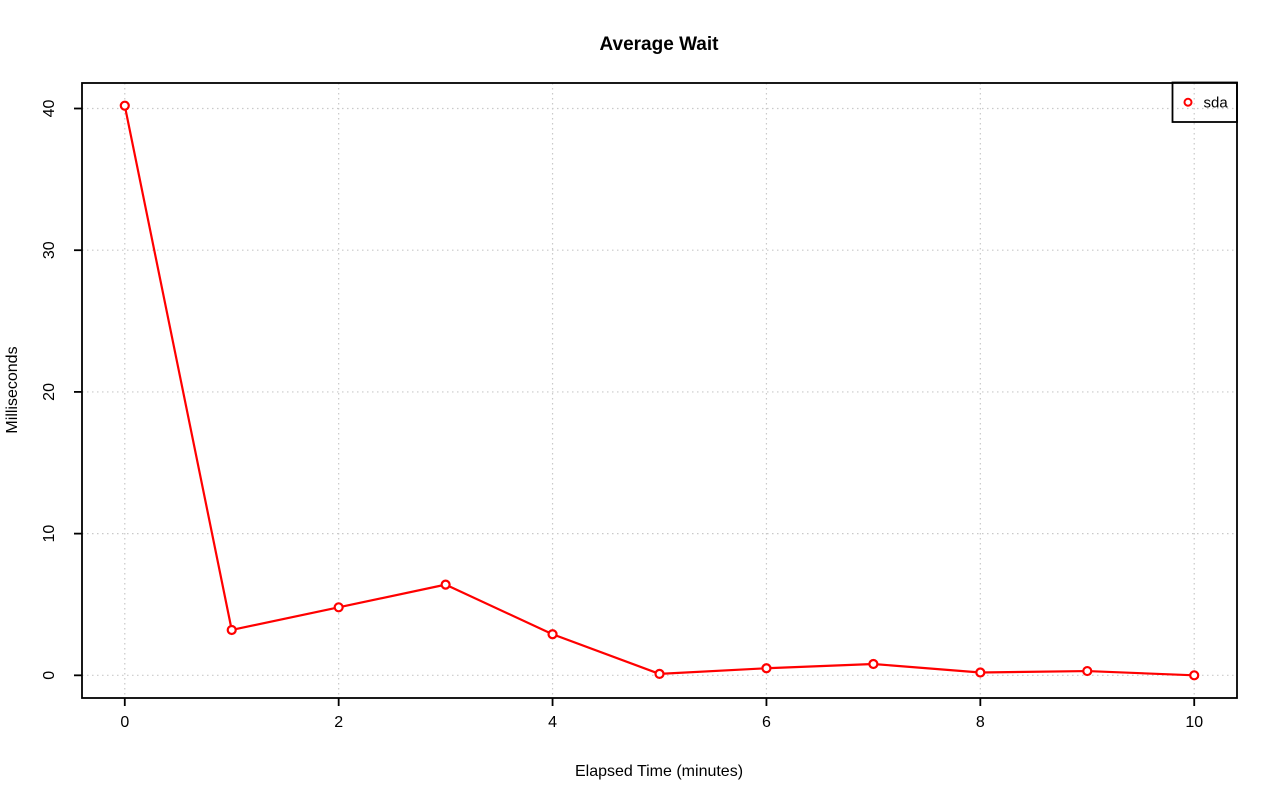 The width and height of the screenshot is (1280, 801). I want to click on y-tick-label: 30, so click(49, 250).